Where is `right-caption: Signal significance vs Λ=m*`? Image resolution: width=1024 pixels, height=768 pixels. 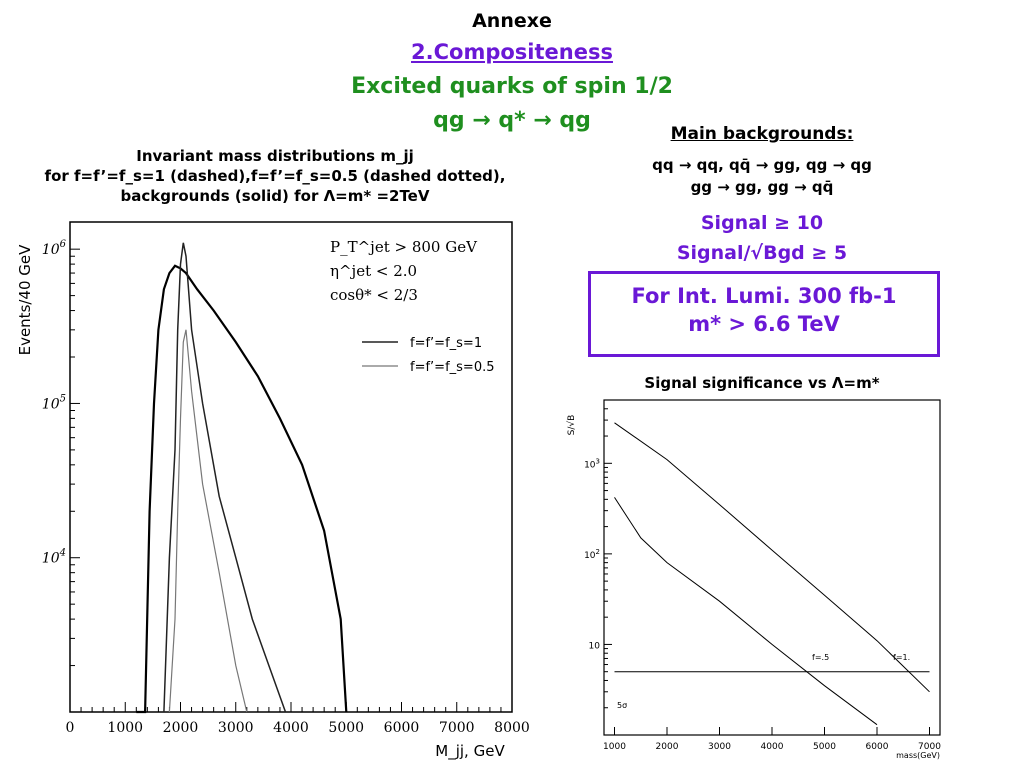 right-caption: Signal significance vs Λ=m* is located at coordinates (762, 383).